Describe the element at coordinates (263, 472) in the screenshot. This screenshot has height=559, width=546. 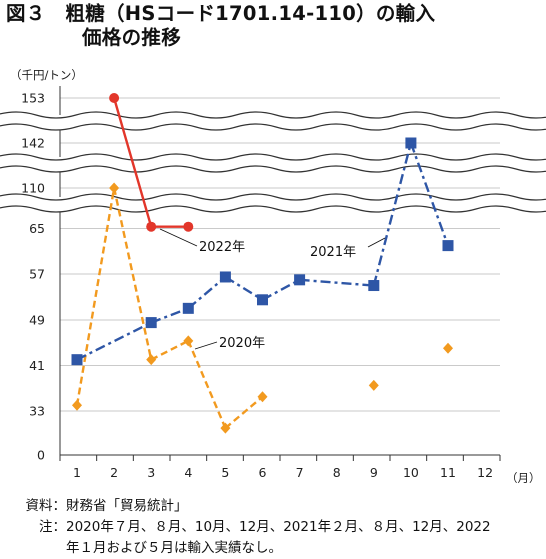
I see `x-tick-label: 6` at that location.